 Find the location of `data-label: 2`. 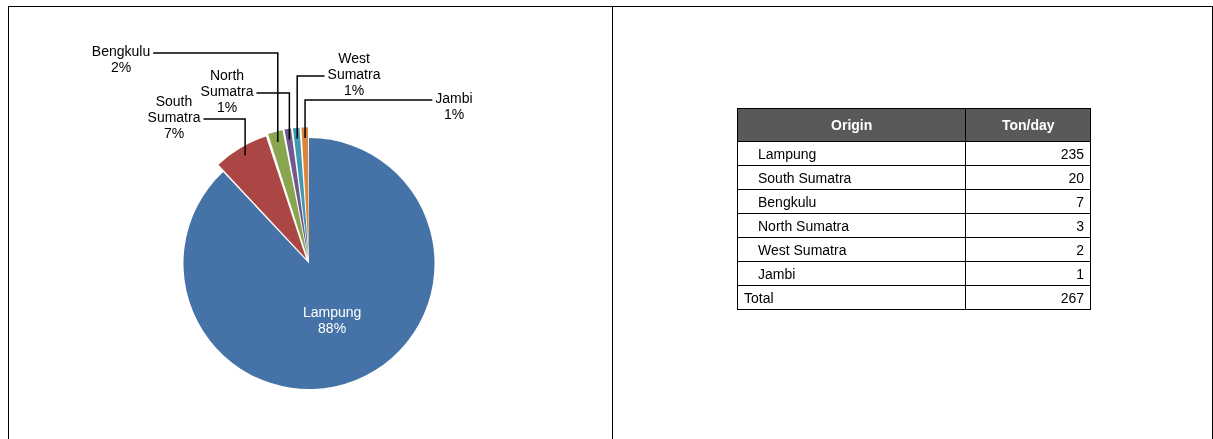

data-label: 2 is located at coordinates (1028, 249).